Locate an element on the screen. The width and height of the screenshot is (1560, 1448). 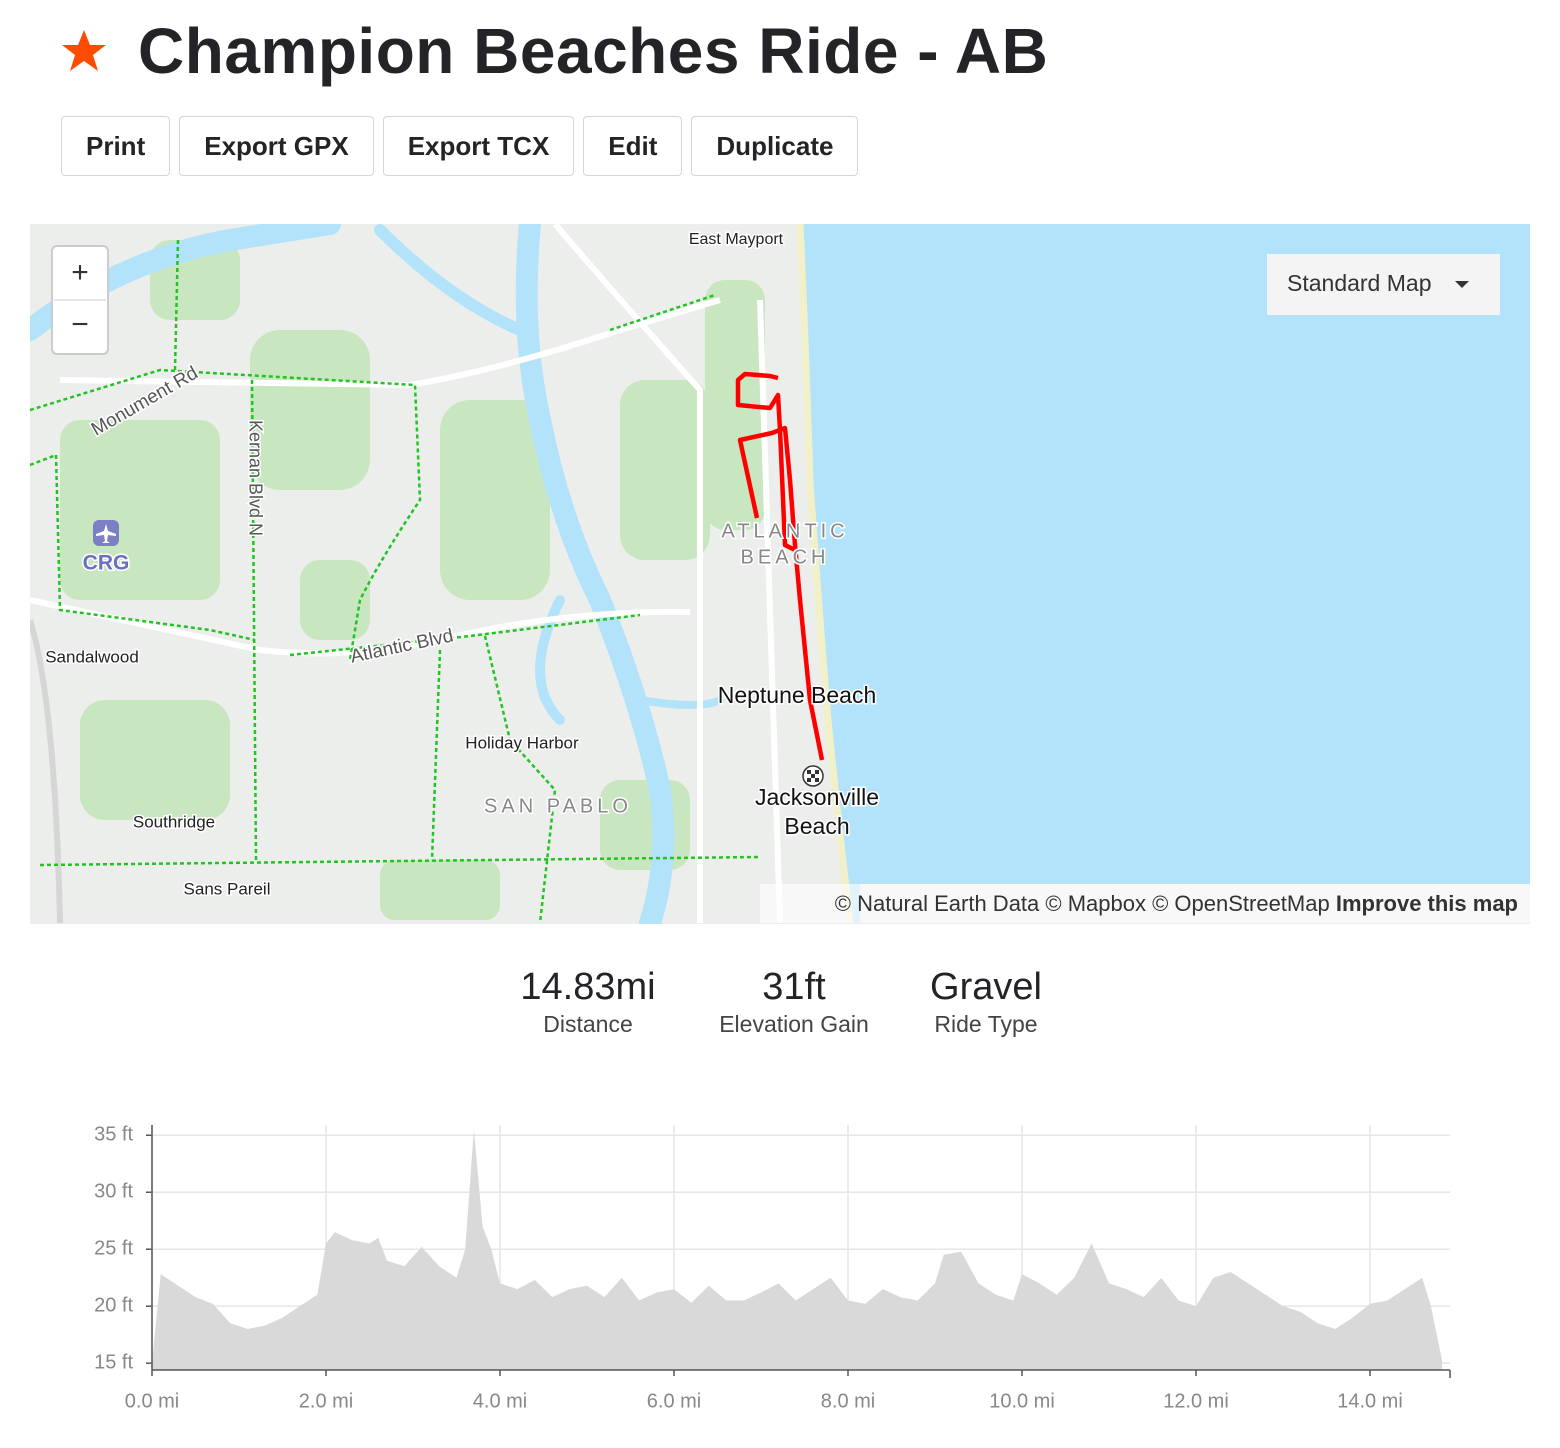
zoom-out: − is located at coordinates (80, 324).